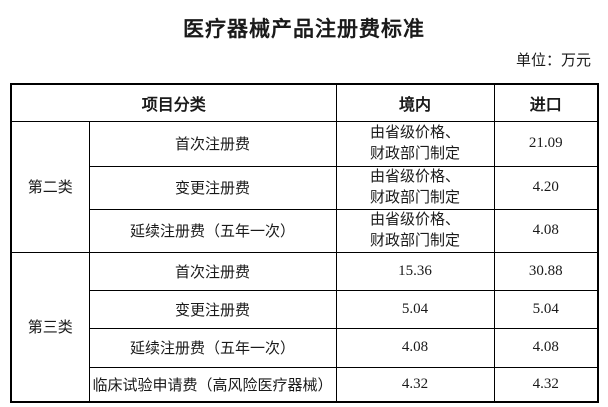 The height and width of the screenshot is (407, 608). Describe the element at coordinates (546, 143) in the screenshot. I see `import-value-cell: 21.09` at that location.